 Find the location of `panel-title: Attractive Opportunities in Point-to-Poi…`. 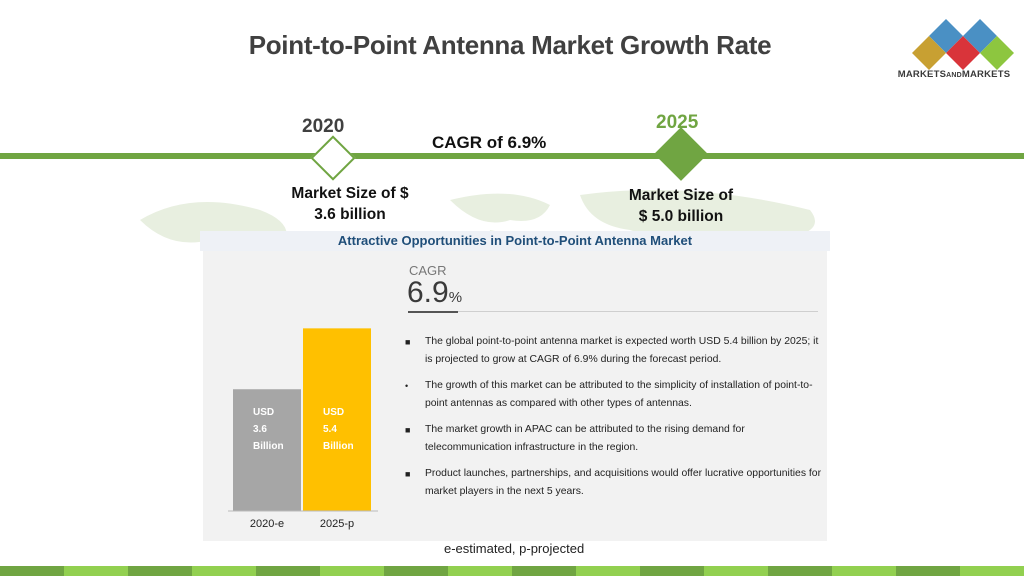

panel-title: Attractive Opportunities in Point-to-Poi… is located at coordinates (515, 241).